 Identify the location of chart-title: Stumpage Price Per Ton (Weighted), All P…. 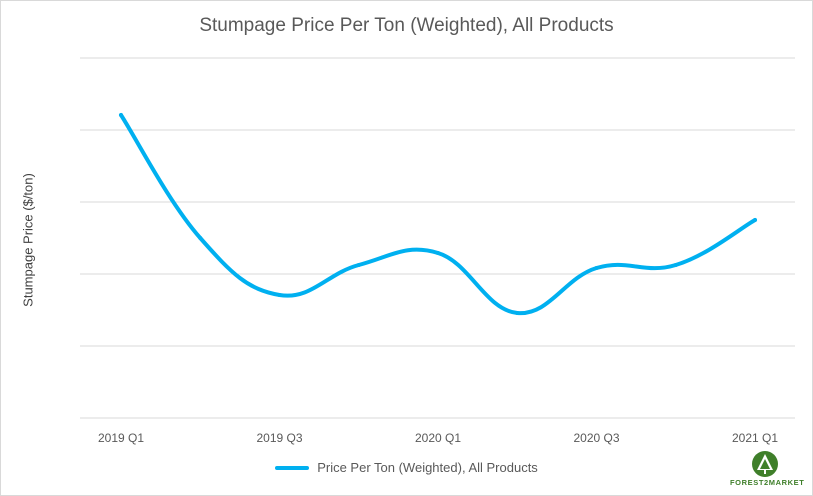
(406, 25).